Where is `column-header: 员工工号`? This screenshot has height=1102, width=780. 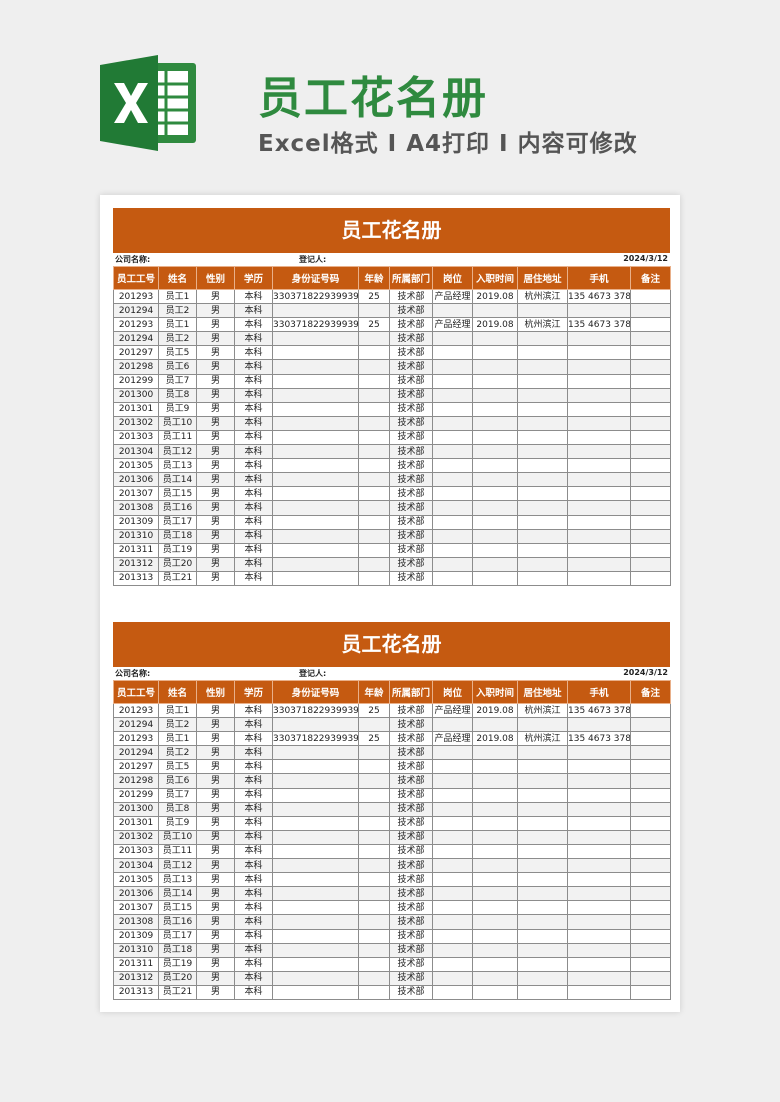 column-header: 员工工号 is located at coordinates (136, 692).